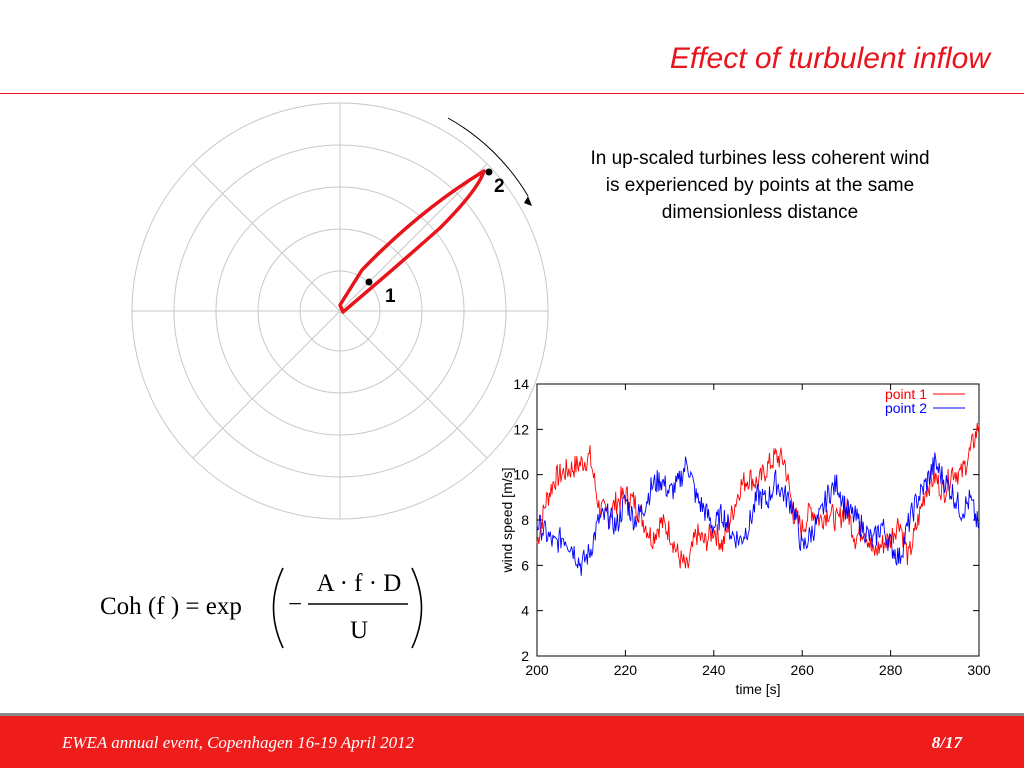  What do you see at coordinates (261, 608) in the screenshot?
I see `coherence-formula: Coh (f ) = exp − A · f · D U` at bounding box center [261, 608].